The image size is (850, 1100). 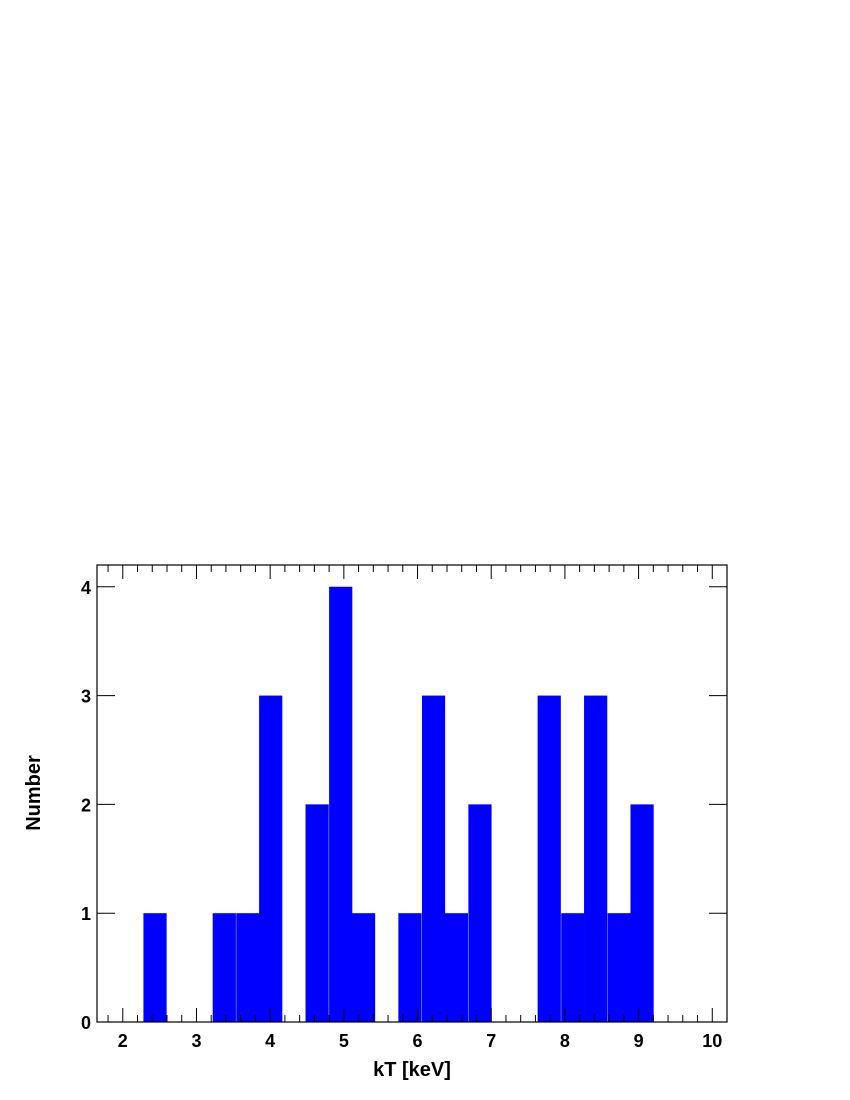 I want to click on x-tick-label: 2, so click(x=123, y=1041).